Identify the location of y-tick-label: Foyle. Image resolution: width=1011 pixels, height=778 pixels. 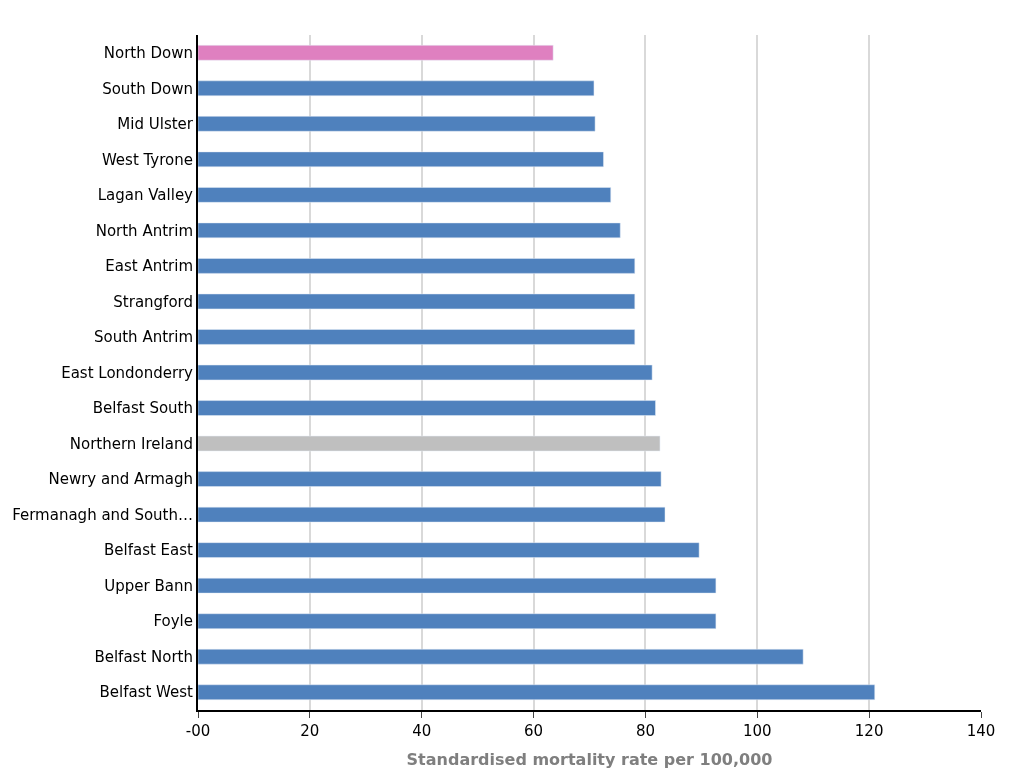
(173, 621).